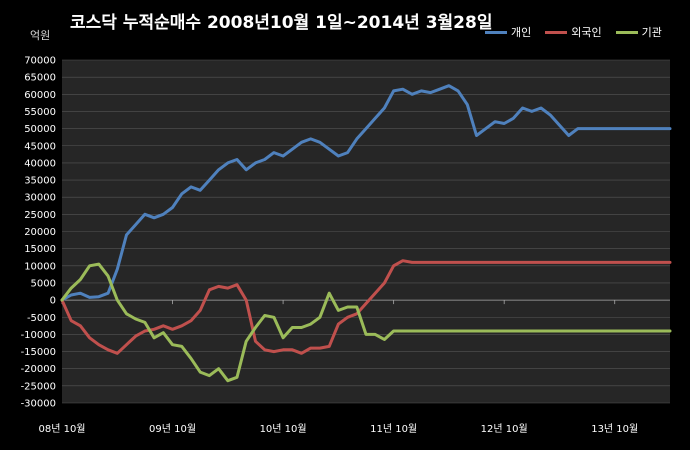  What do you see at coordinates (41, 318) in the screenshot?
I see `y-tick-label: -5000` at bounding box center [41, 318].